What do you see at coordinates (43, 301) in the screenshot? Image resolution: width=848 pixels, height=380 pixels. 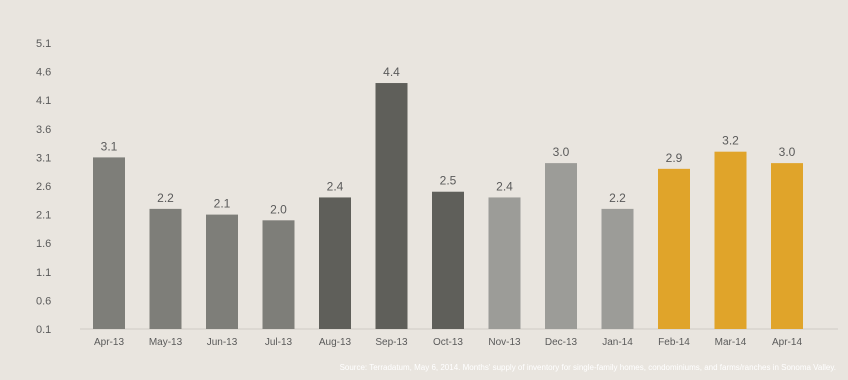 I see `y-tick-label: 0.6` at bounding box center [43, 301].